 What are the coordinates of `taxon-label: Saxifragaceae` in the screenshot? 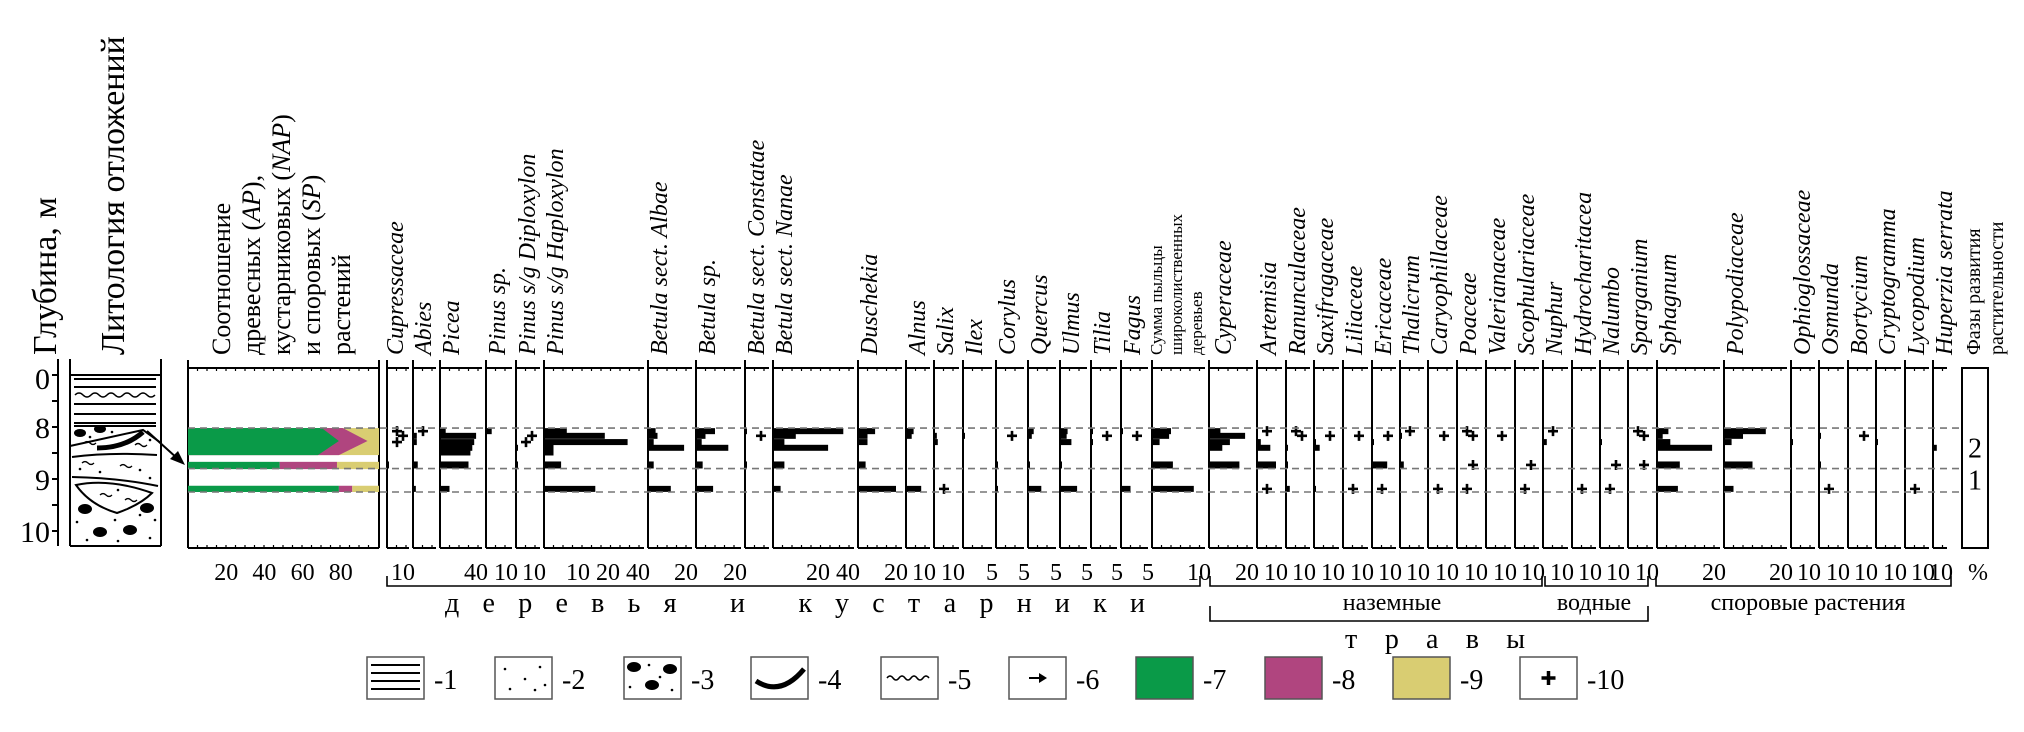 It's located at (1326, 286).